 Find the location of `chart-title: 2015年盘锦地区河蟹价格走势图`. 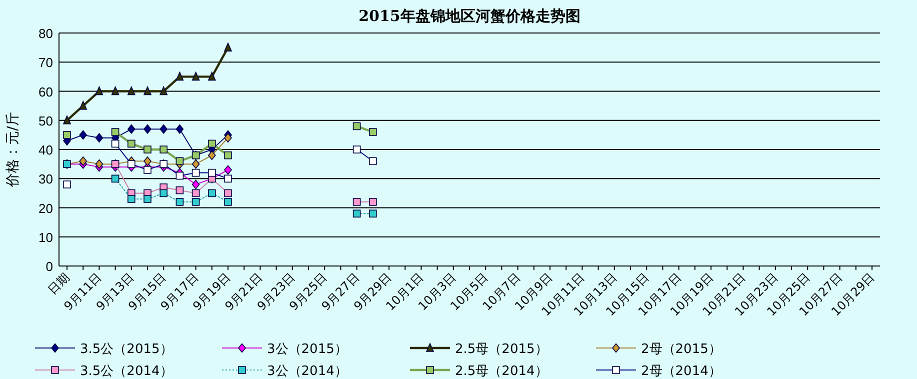

chart-title: 2015年盘锦地区河蟹价格走势图 is located at coordinates (469, 16).